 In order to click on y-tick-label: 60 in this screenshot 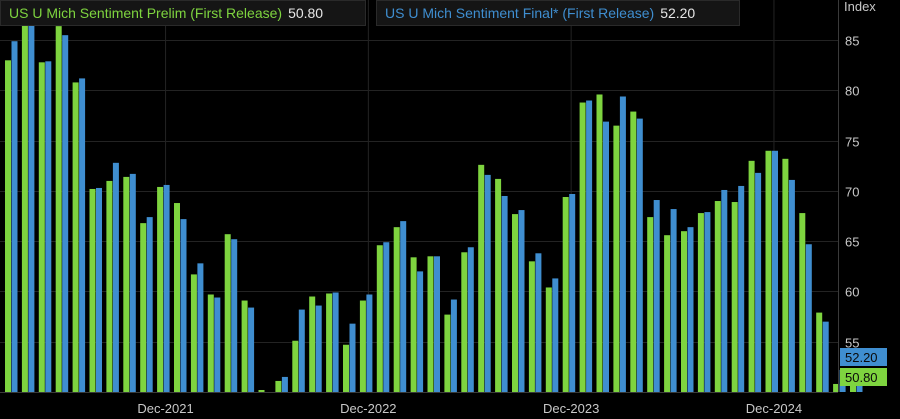, I will do `click(852, 292)`.